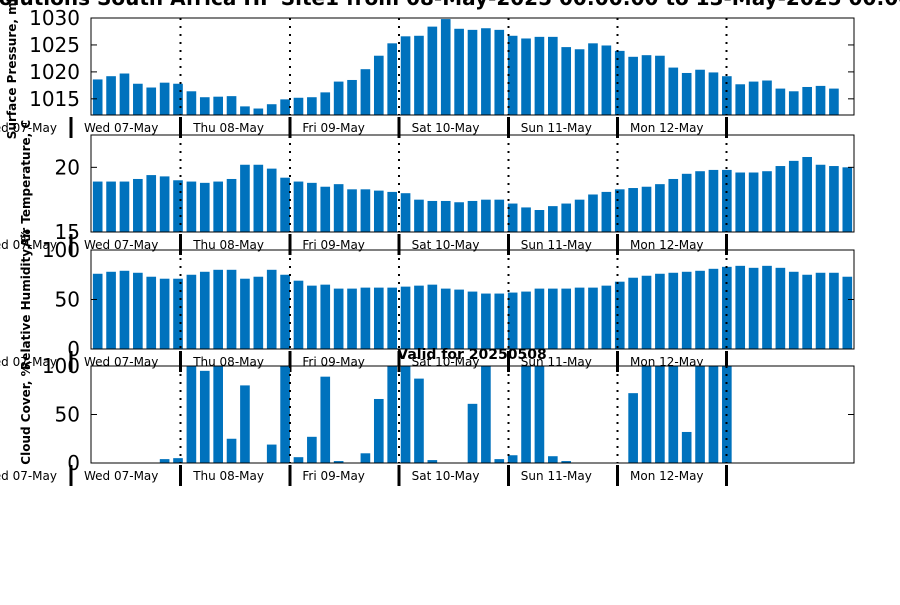 The height and width of the screenshot is (605, 900). Describe the element at coordinates (26, 184) in the screenshot. I see `y-axis-label: Air Temperature, C` at that location.